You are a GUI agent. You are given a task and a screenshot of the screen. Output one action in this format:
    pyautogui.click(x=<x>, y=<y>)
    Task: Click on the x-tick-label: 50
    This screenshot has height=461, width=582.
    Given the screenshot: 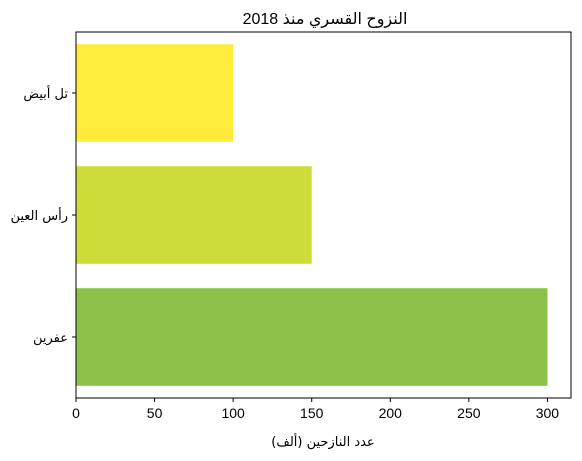 What is the action you would take?
    pyautogui.click(x=155, y=413)
    